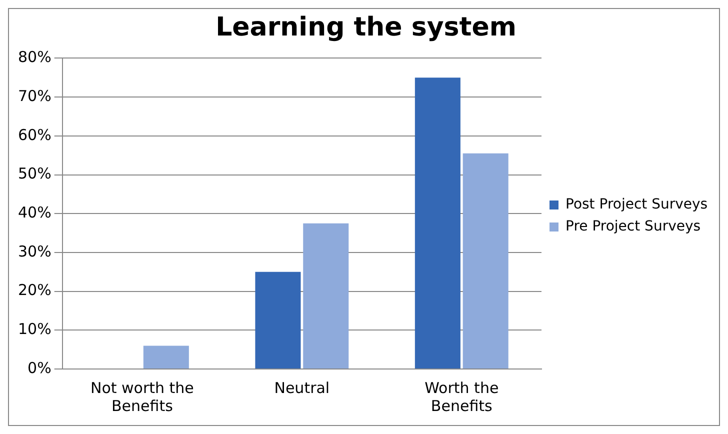 This screenshot has height=434, width=728. What do you see at coordinates (40, 367) in the screenshot?
I see `y-tick-label: 0%` at bounding box center [40, 367].